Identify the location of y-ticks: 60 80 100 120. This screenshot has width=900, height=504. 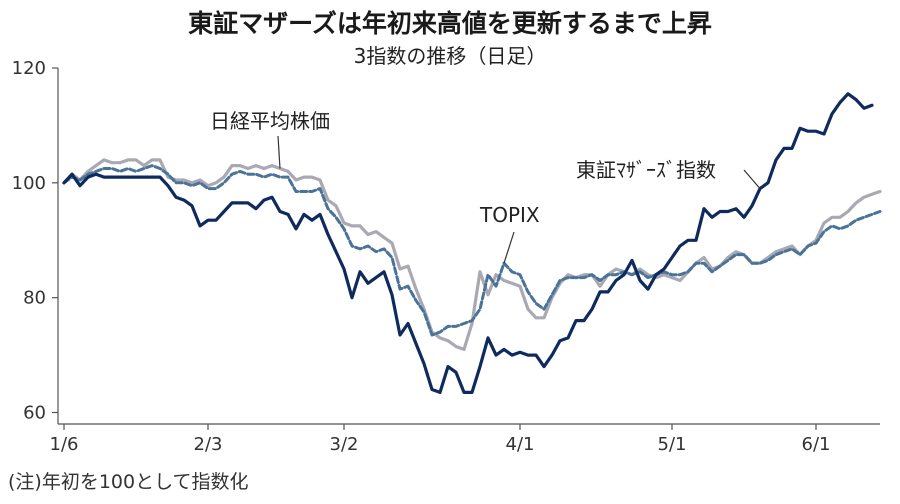
(35, 241).